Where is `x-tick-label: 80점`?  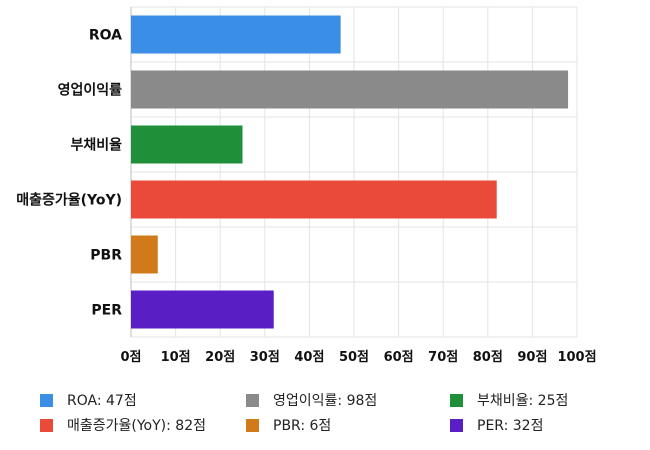
x-tick-label: 80점 is located at coordinates (488, 357).